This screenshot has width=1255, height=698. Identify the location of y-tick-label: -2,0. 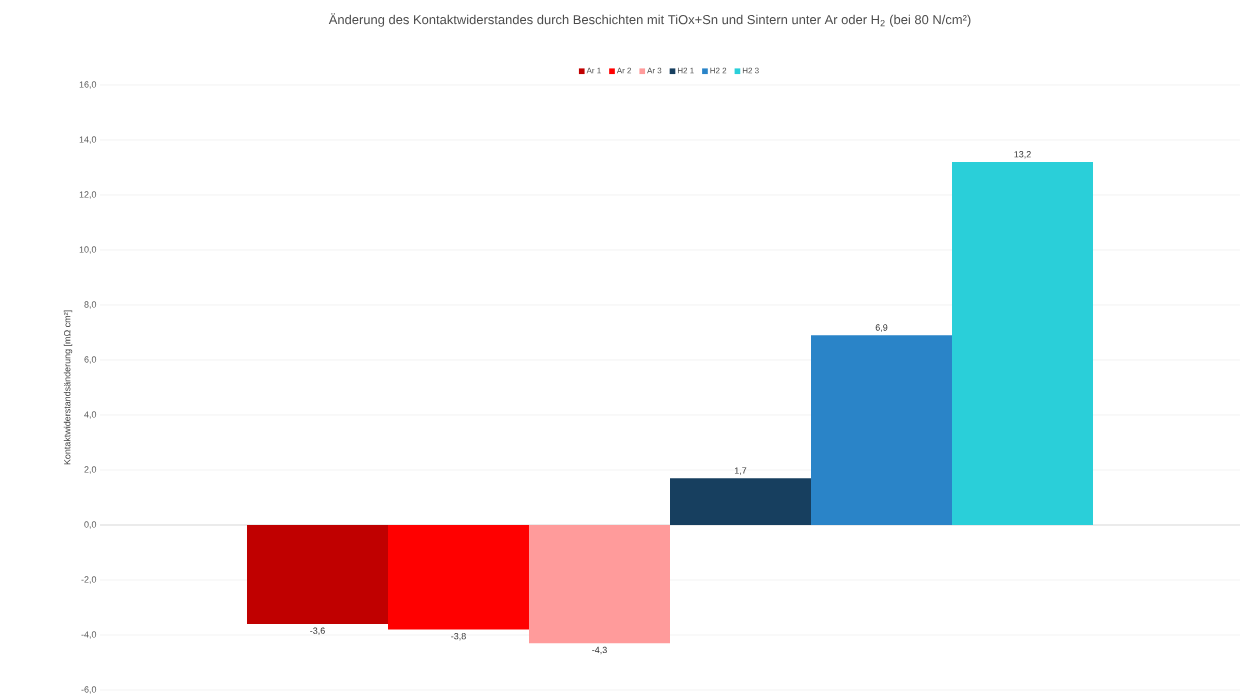
(89, 580).